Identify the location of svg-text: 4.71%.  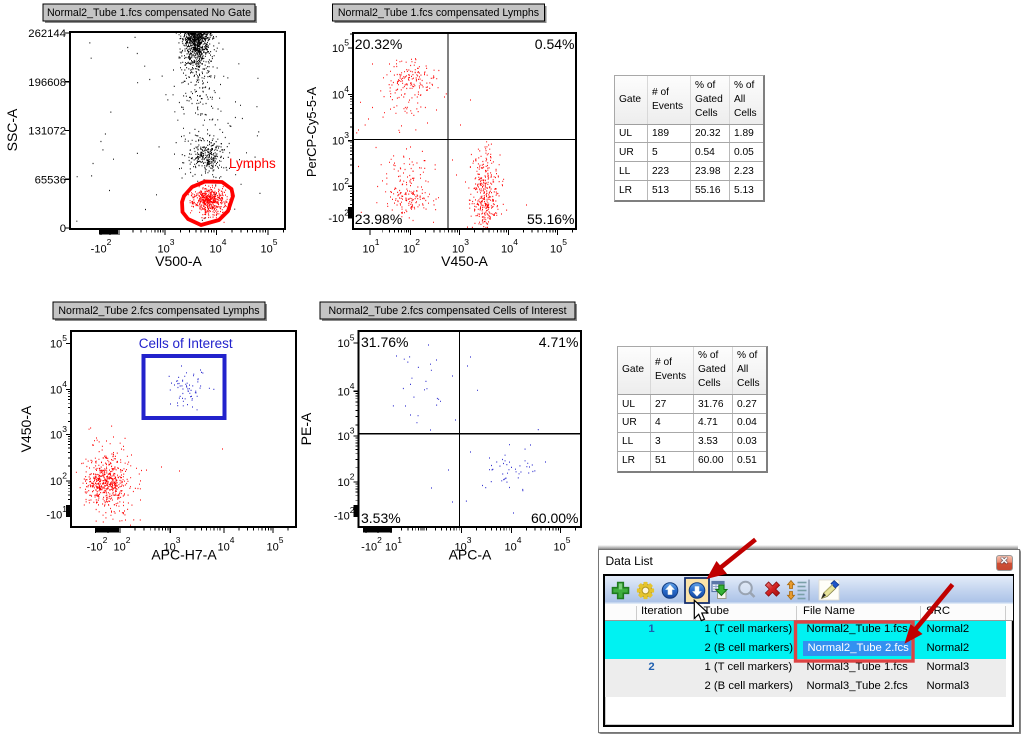
(559, 342).